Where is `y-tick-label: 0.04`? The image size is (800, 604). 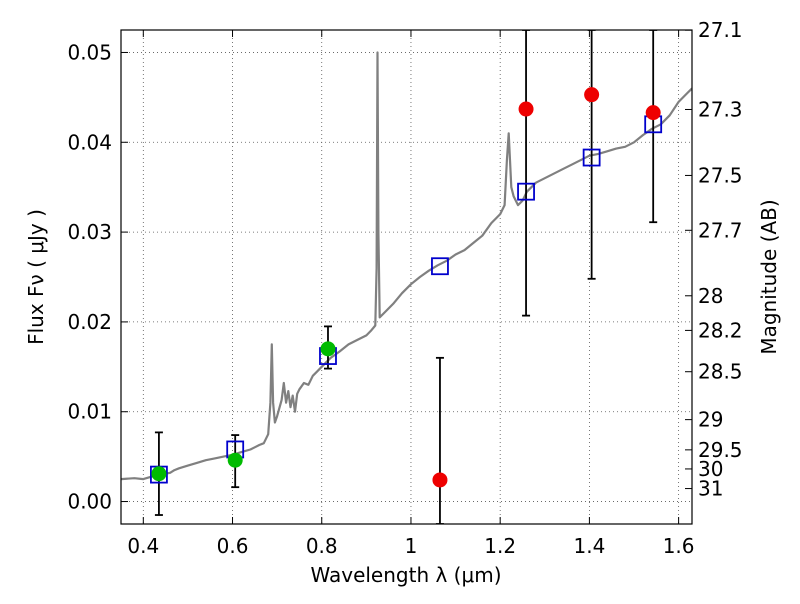 y-tick-label: 0.04 is located at coordinates (89, 142).